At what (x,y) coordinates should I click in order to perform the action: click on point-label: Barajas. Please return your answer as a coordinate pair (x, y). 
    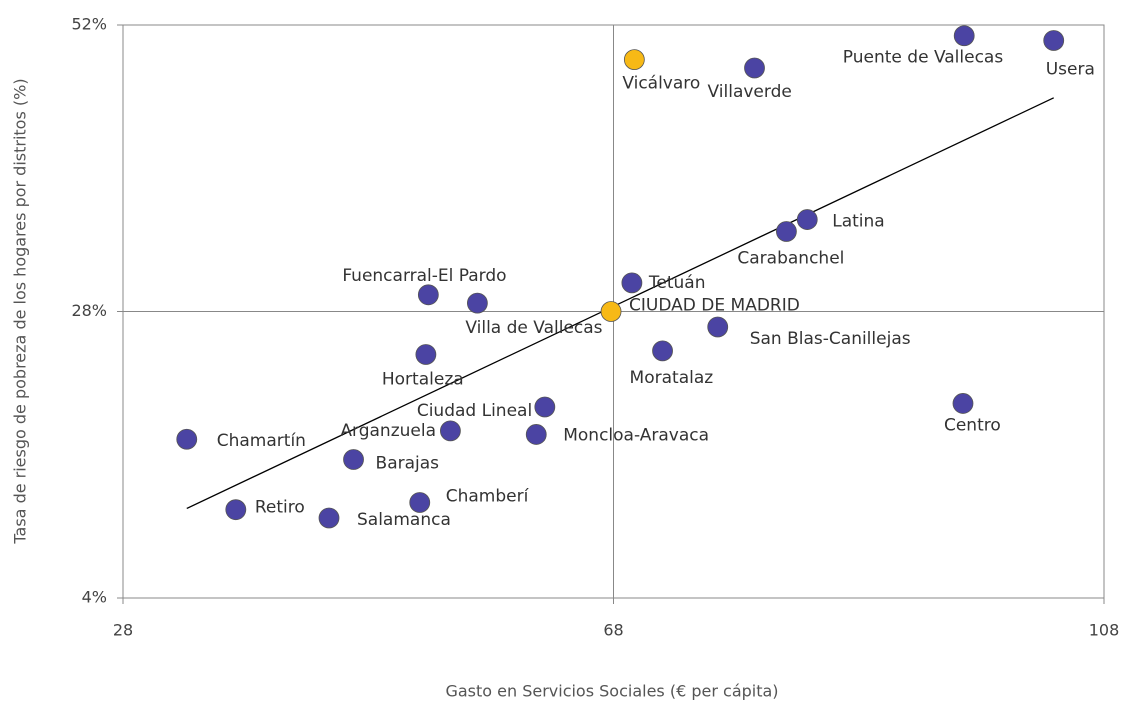
    Looking at the image, I should click on (408, 464).